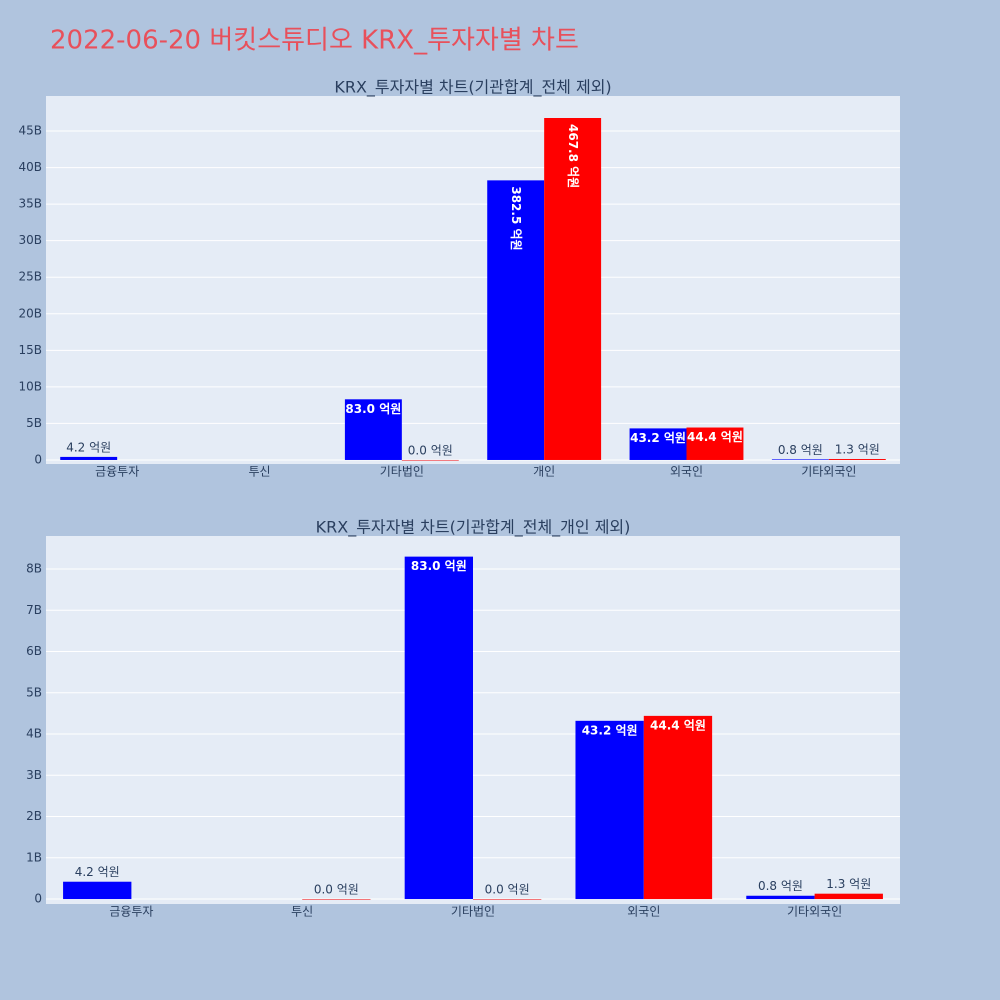  Describe the element at coordinates (34, 734) in the screenshot. I see `y-tick-label: 4B` at that location.